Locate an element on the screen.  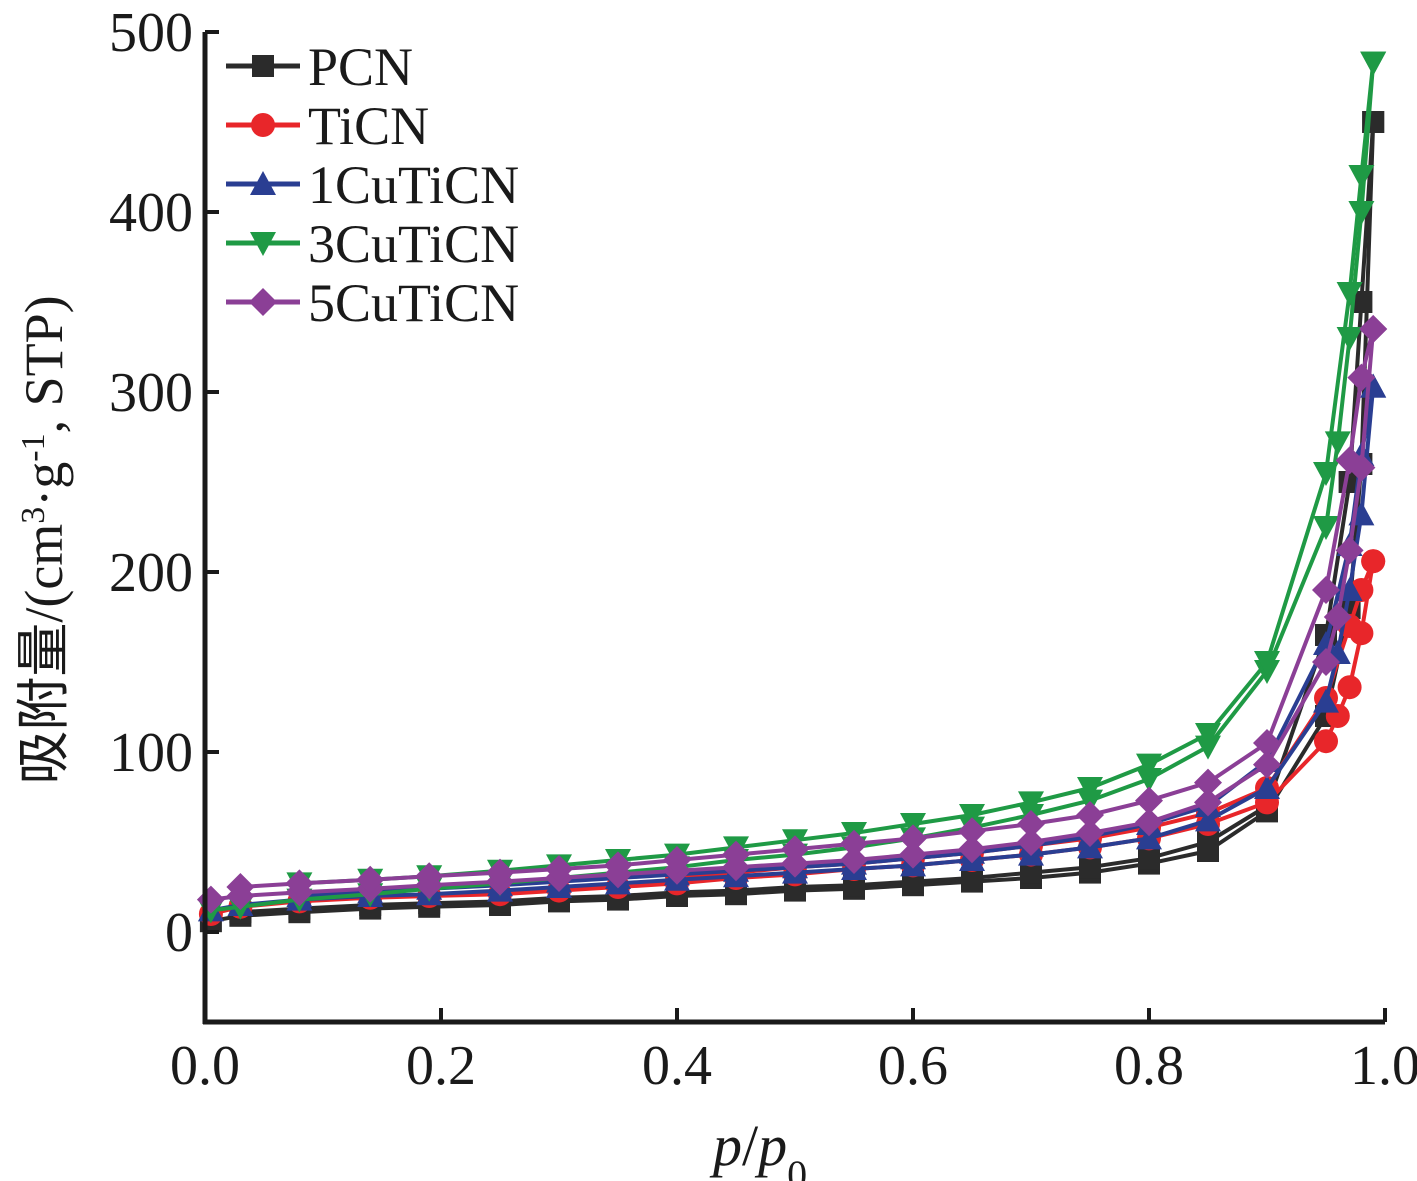
legend-item-5CuTiCN: 5CuTiCN is located at coordinates (372, 303).